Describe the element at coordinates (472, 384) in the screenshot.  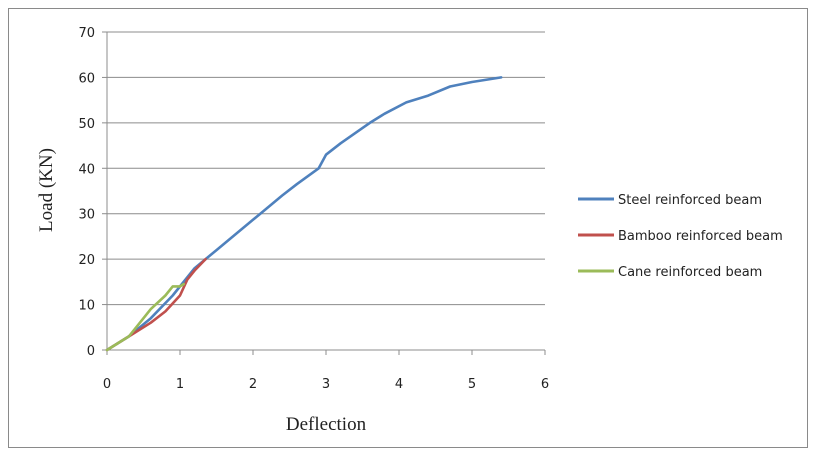
I see `x-tick-label: 5` at that location.